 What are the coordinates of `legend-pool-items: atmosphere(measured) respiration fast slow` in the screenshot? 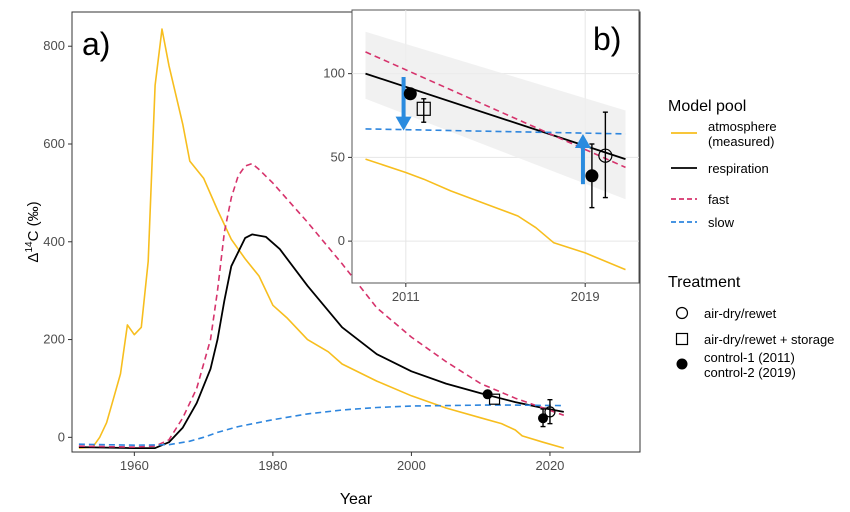 It's located at (724, 174).